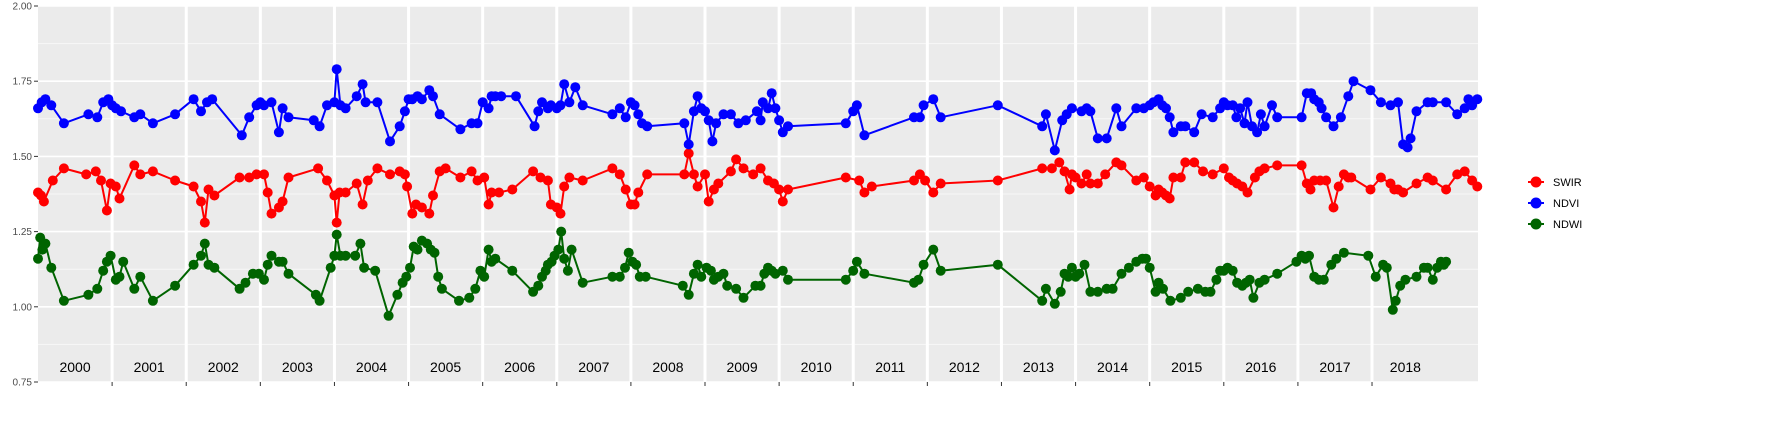 The width and height of the screenshot is (1773, 447). I want to click on year-label: 2018, so click(1405, 367).